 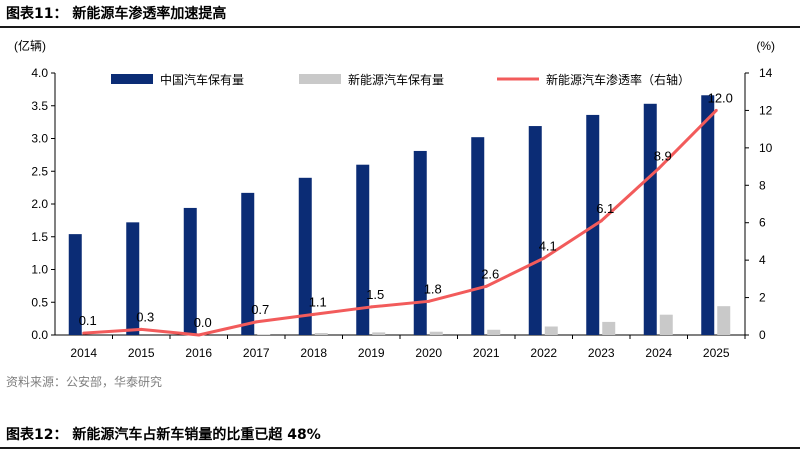 I want to click on left-tick-label: 1.0, so click(x=39, y=270).